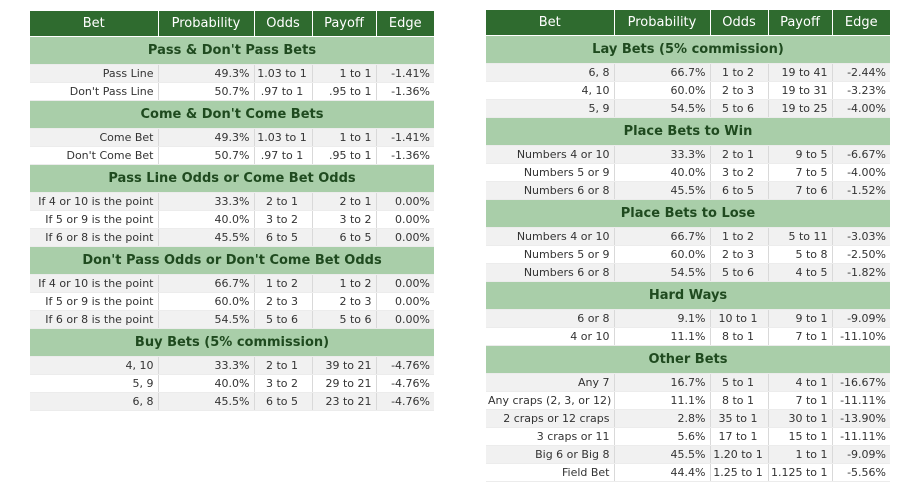 This screenshot has height=486, width=922. Describe the element at coordinates (800, 318) in the screenshot. I see `payoff-cell: 9 to 1` at that location.